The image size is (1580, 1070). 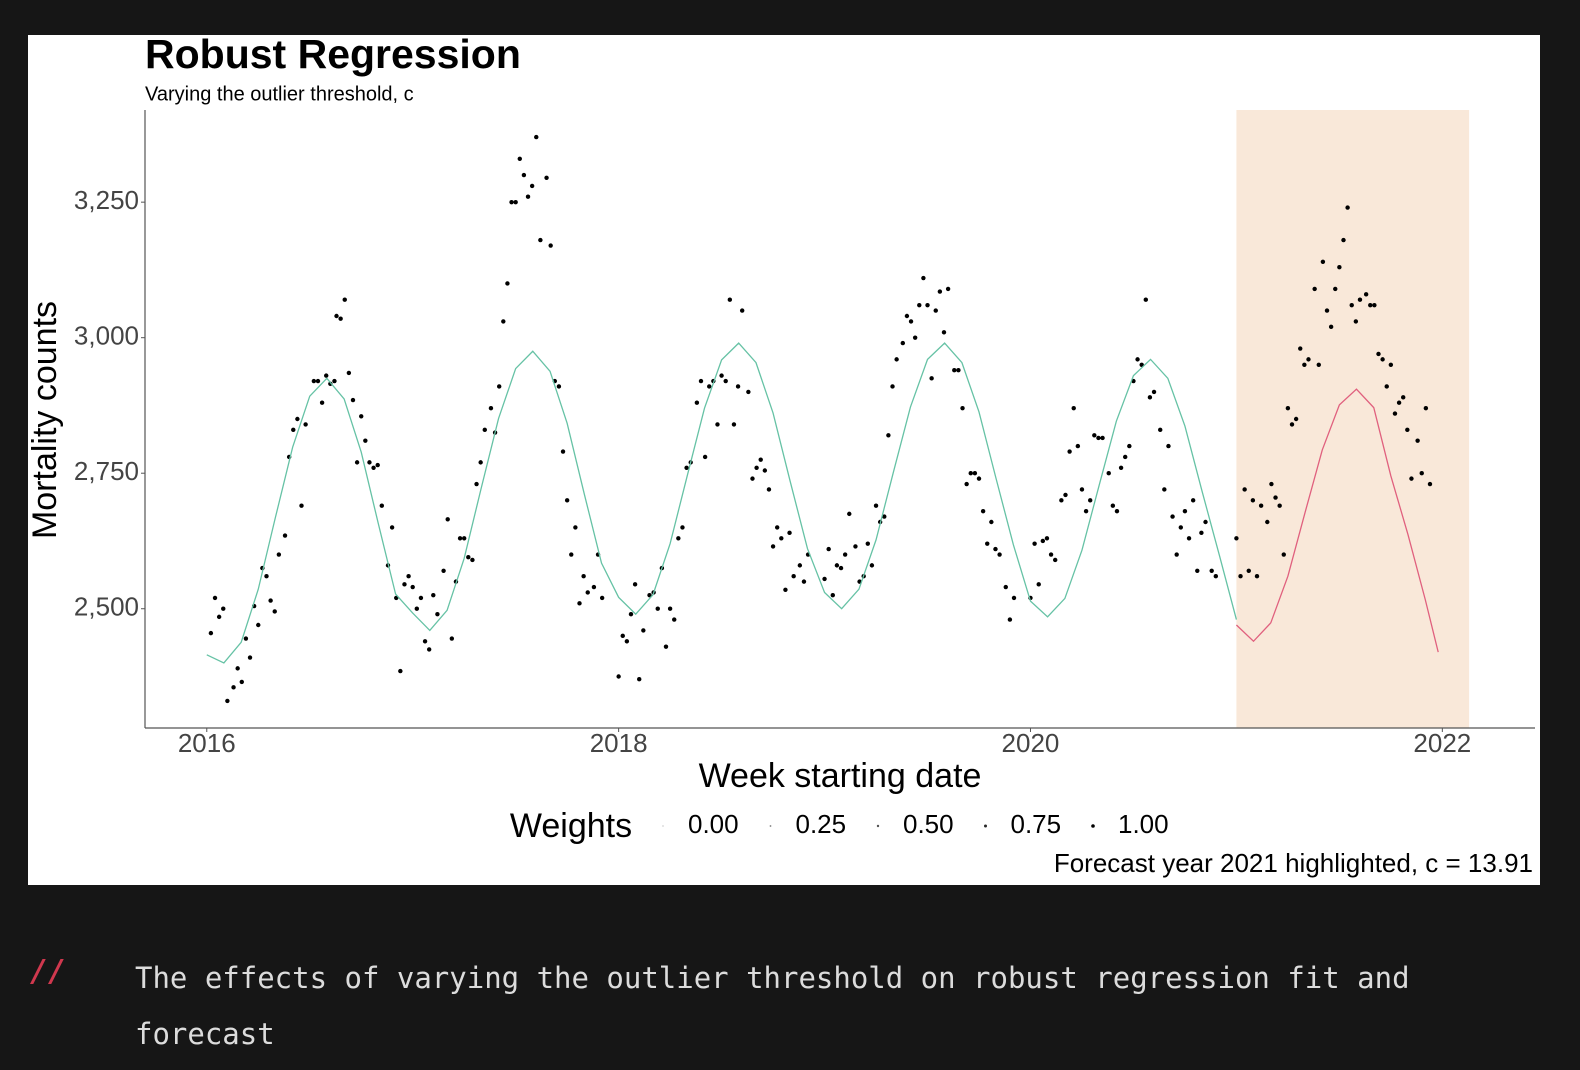 What do you see at coordinates (106, 200) in the screenshot?
I see `y-tick-label: 3,250` at bounding box center [106, 200].